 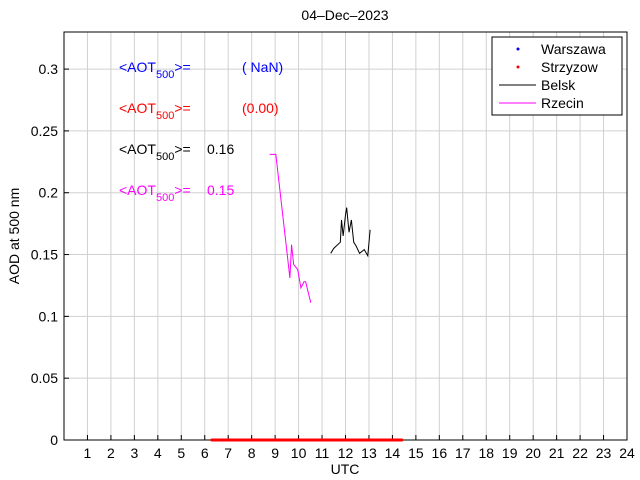 I want to click on aot-value: 0.16, so click(x=220, y=149).